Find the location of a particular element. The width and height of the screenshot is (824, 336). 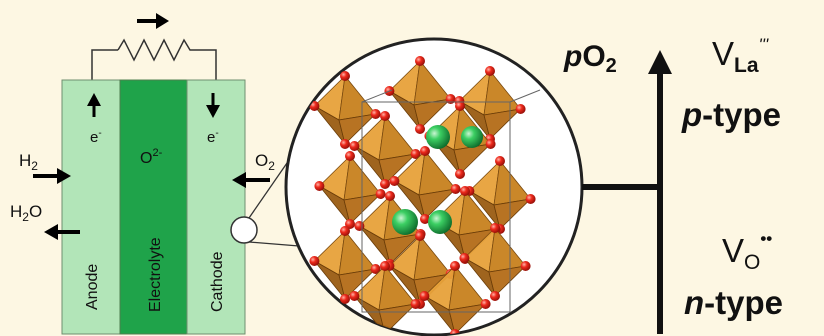

svg-text: p-type is located at coordinates (731, 114).